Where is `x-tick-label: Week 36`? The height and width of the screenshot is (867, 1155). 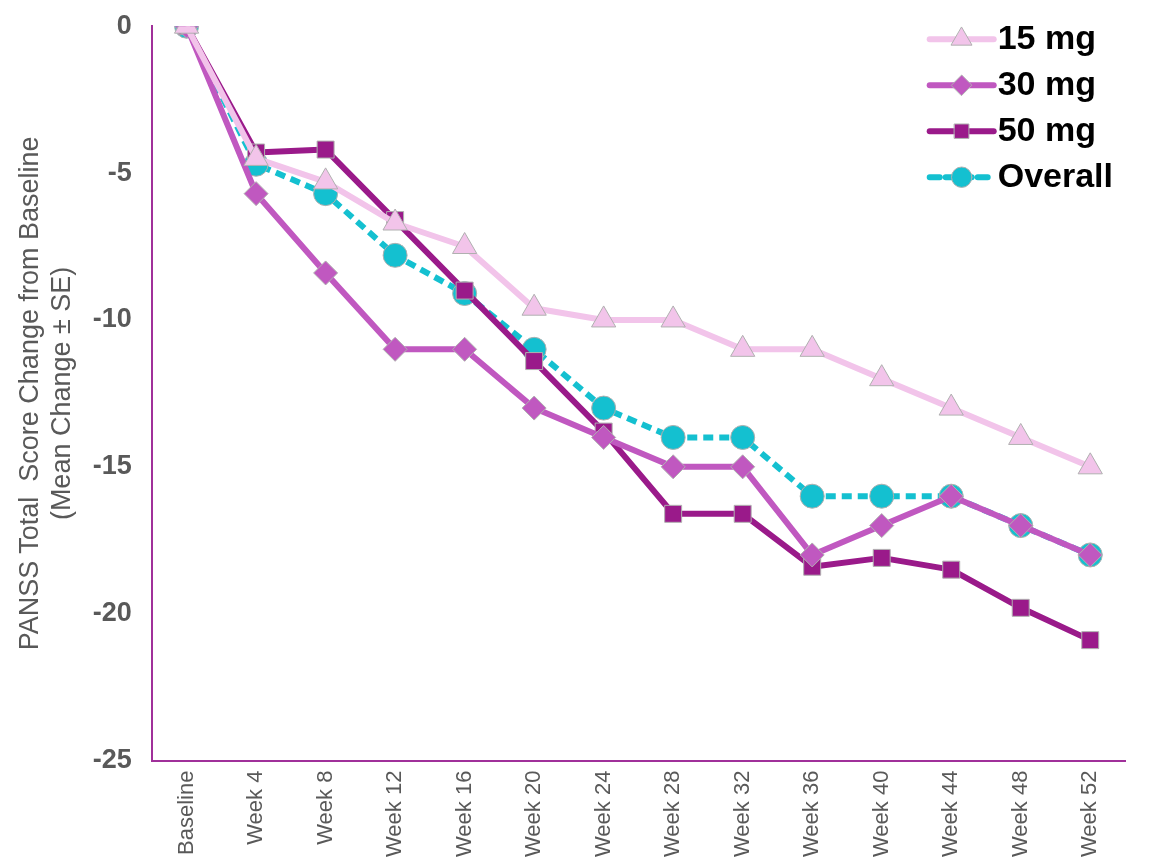
x-tick-label: Week 36 is located at coordinates (811, 813).